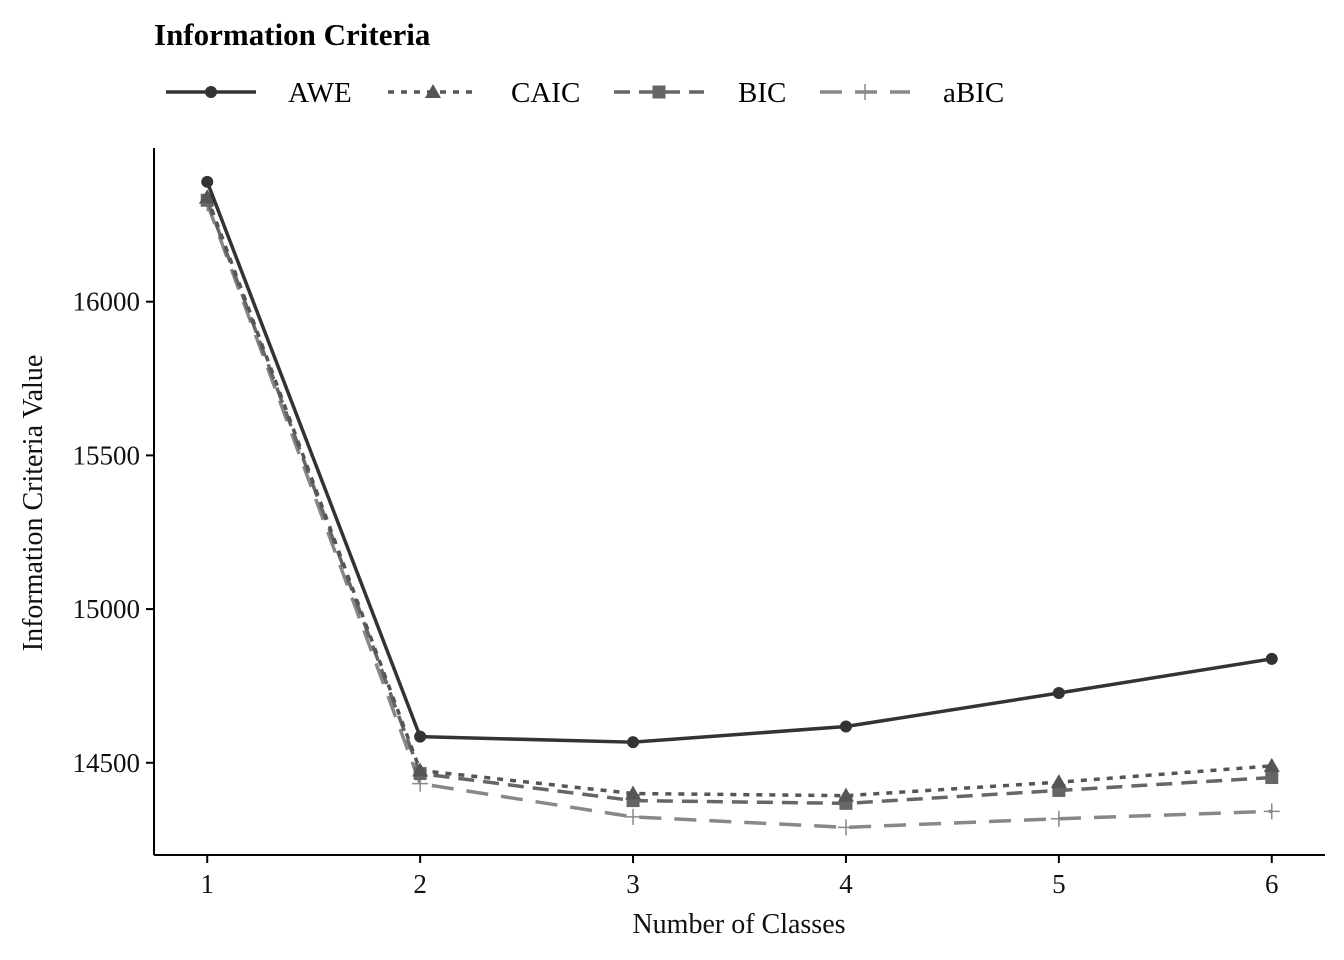 Image resolution: width=1344 pixels, height=960 pixels. What do you see at coordinates (107, 609) in the screenshot?
I see `y-tick-label: 15000` at bounding box center [107, 609].